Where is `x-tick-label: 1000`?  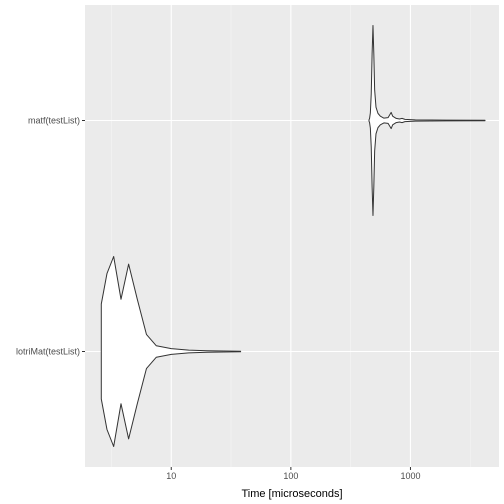
x-tick-label: 1000 is located at coordinates (410, 476).